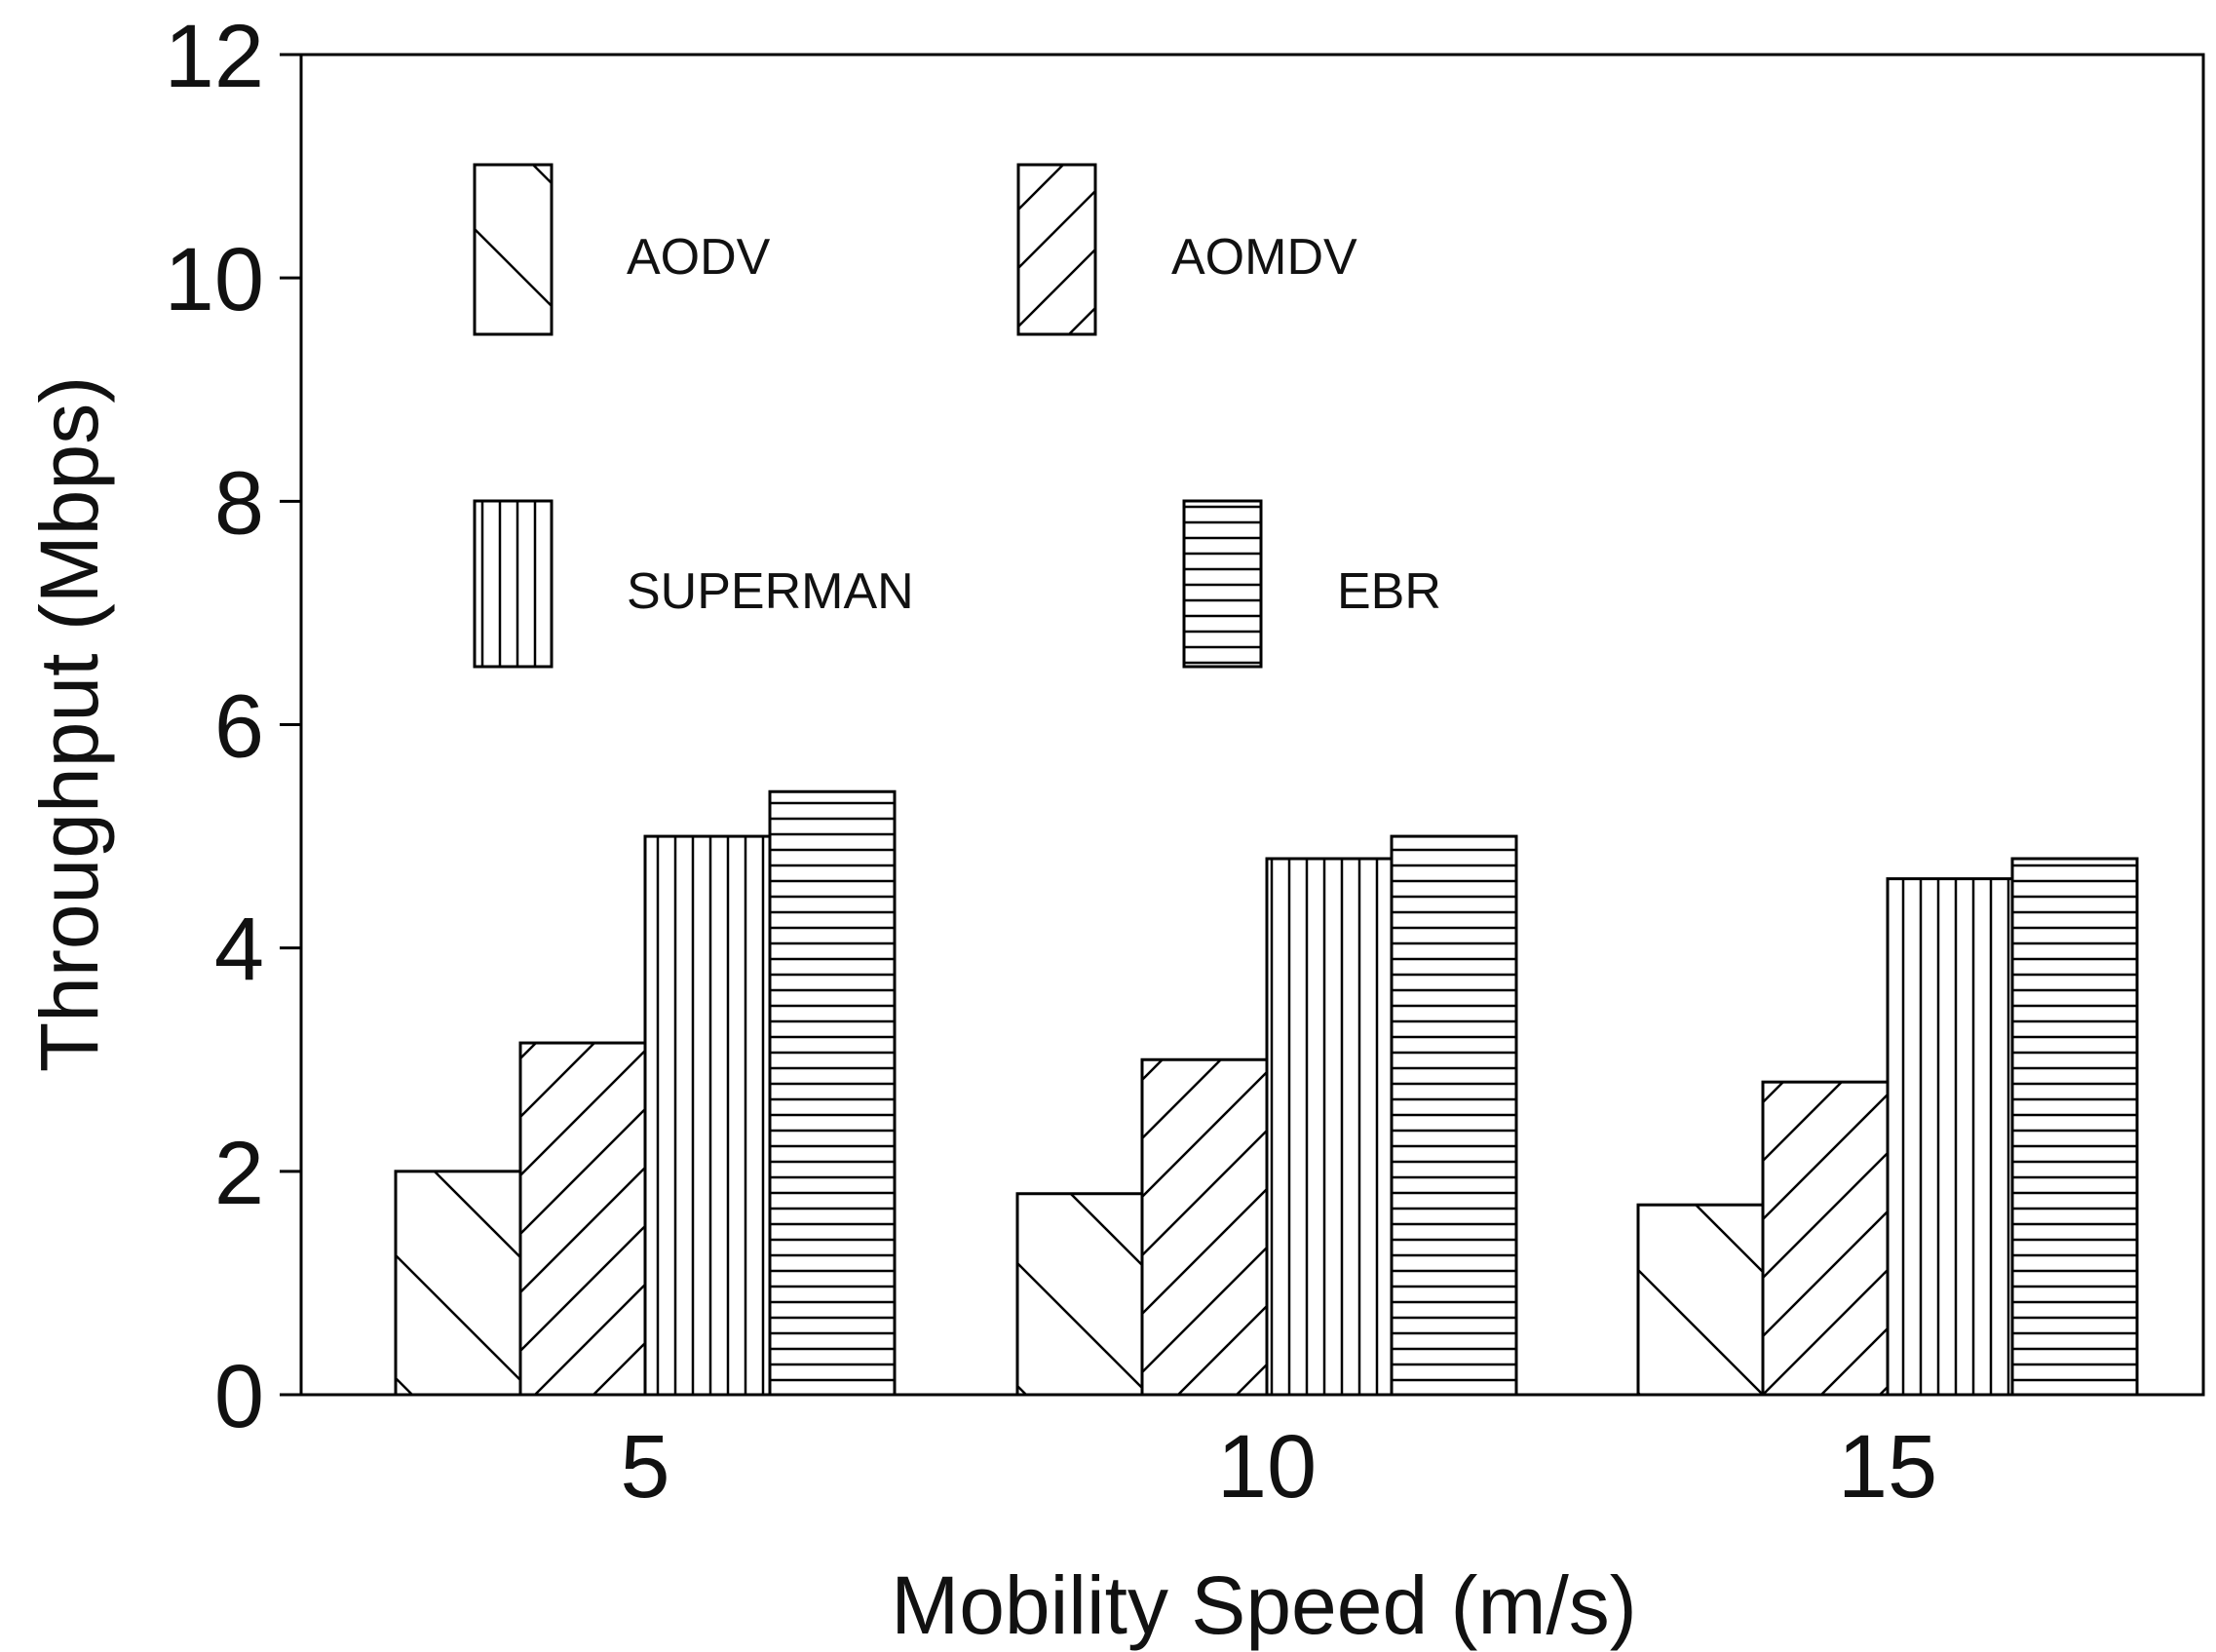 Image resolution: width=2216 pixels, height=1652 pixels. Describe the element at coordinates (239, 1173) in the screenshot. I see `y-tick-label: 2` at that location.